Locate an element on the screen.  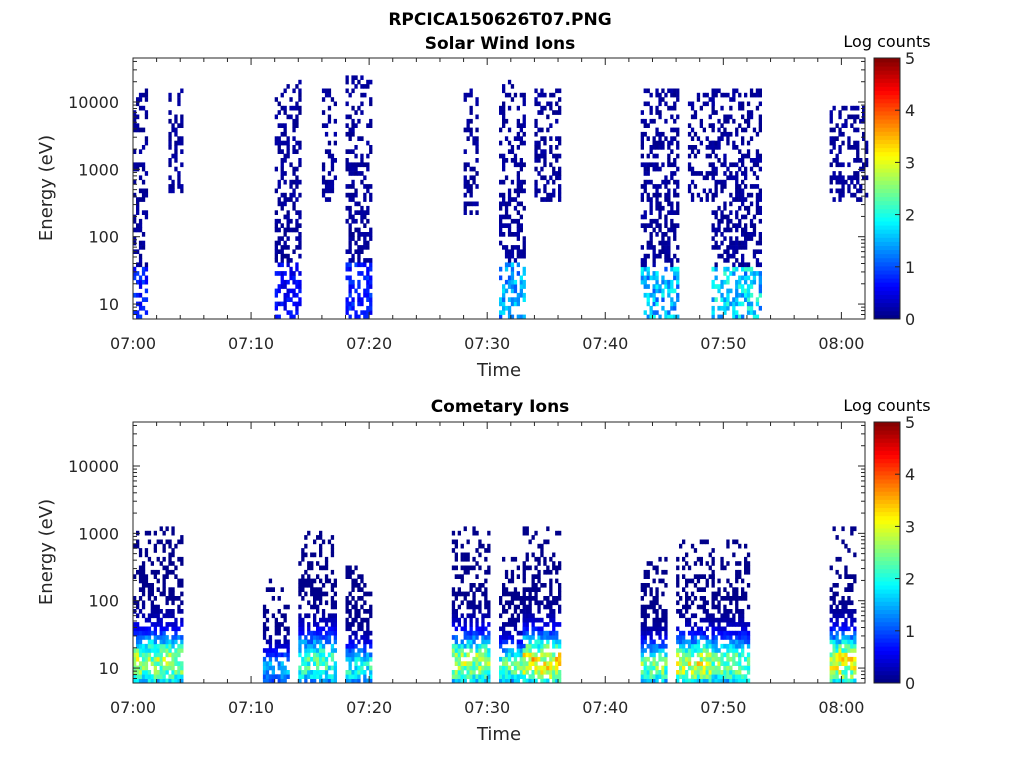
solar-wind-title: Solar Wind Ions is located at coordinates (500, 44).